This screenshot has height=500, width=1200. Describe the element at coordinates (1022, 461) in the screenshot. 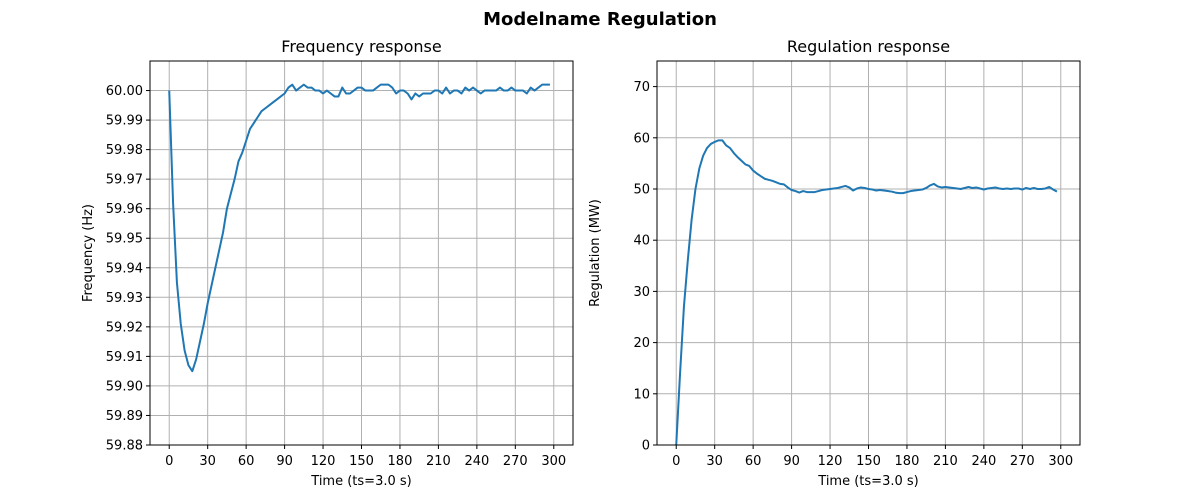

I see `regulation-x-tick-label: 270` at that location.